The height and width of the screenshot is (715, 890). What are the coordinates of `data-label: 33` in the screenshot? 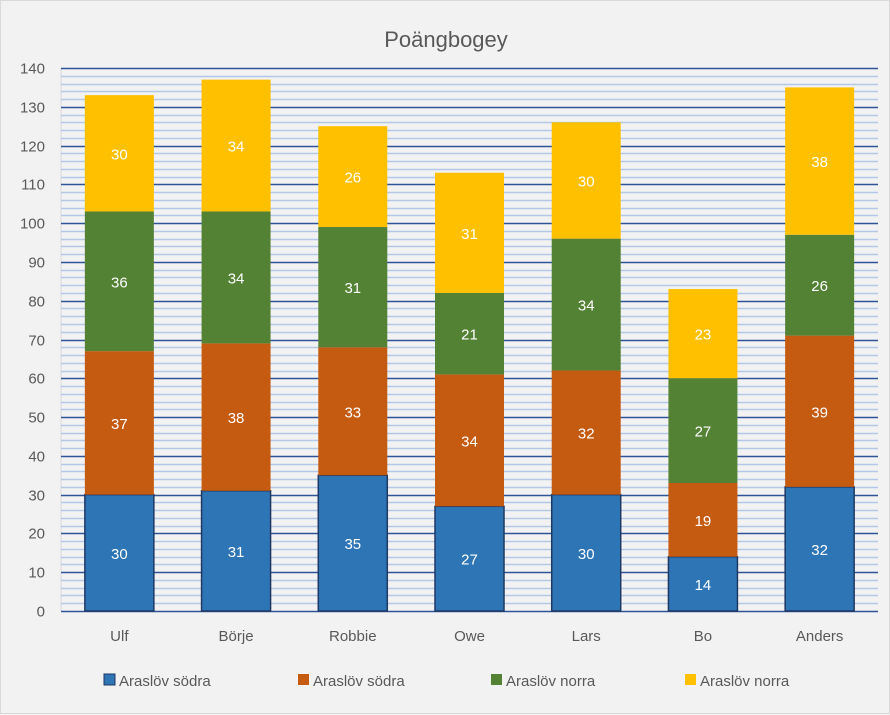 It's located at (352, 412).